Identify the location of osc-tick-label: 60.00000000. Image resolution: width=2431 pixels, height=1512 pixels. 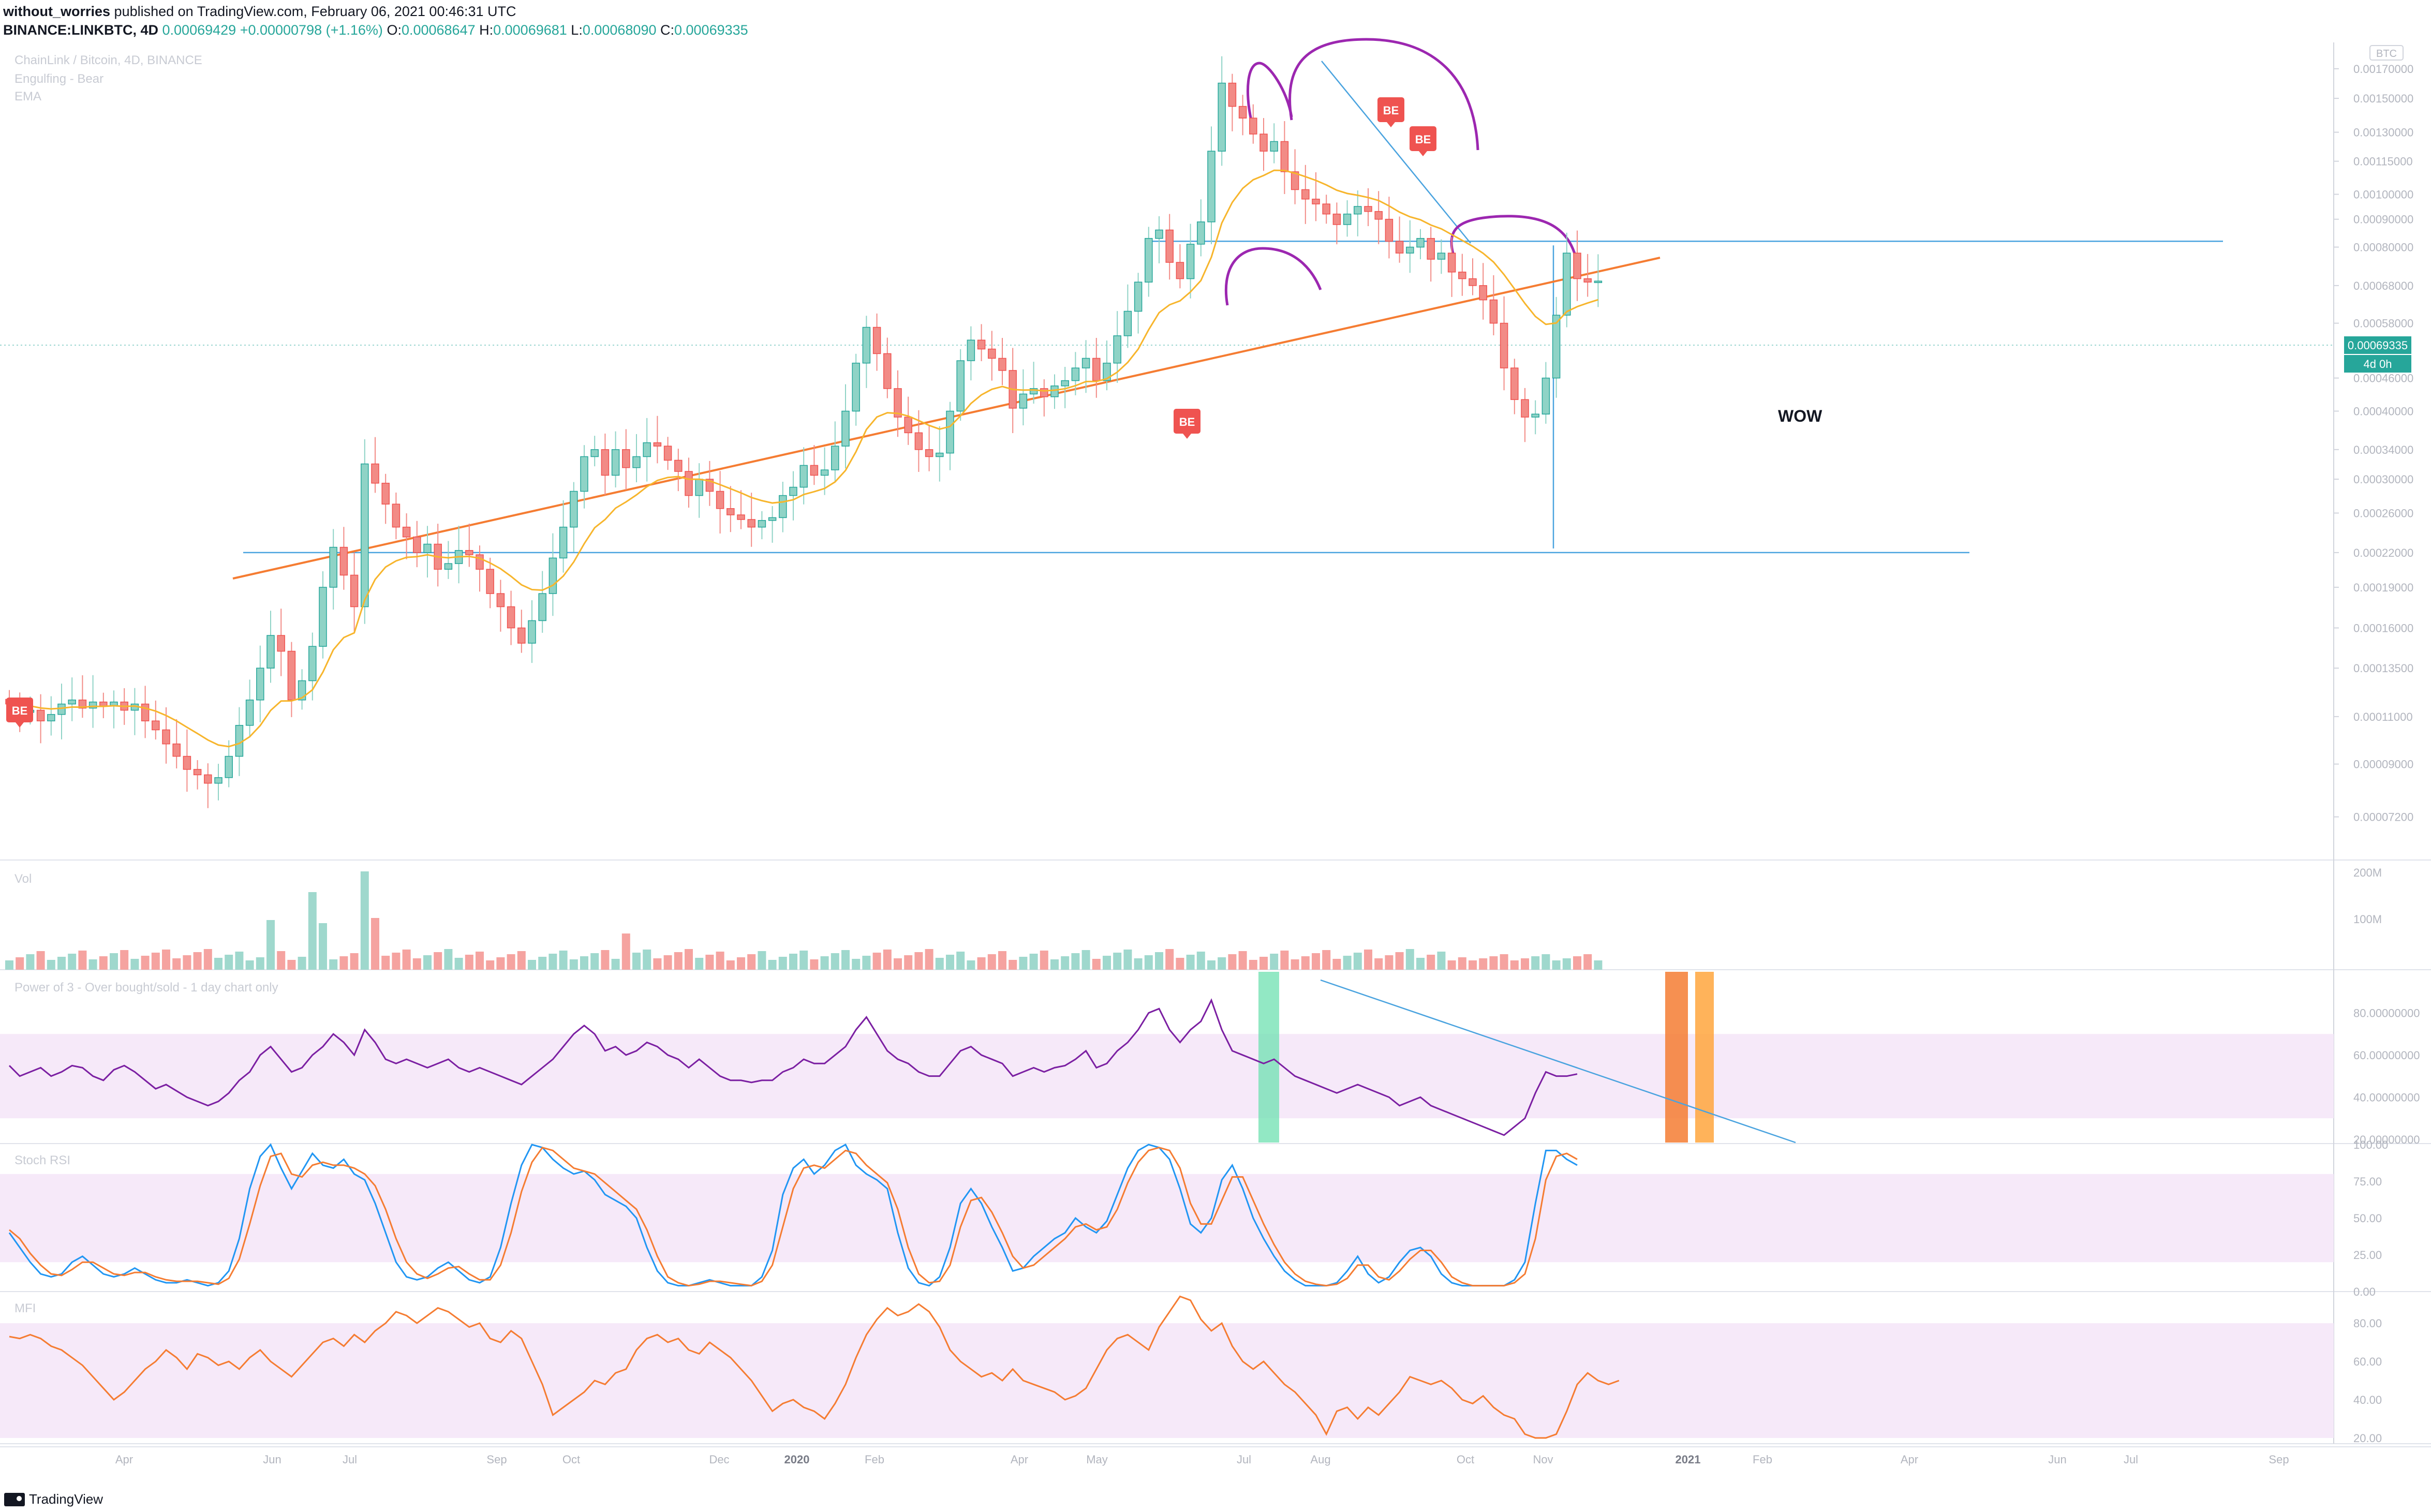
(2386, 1055).